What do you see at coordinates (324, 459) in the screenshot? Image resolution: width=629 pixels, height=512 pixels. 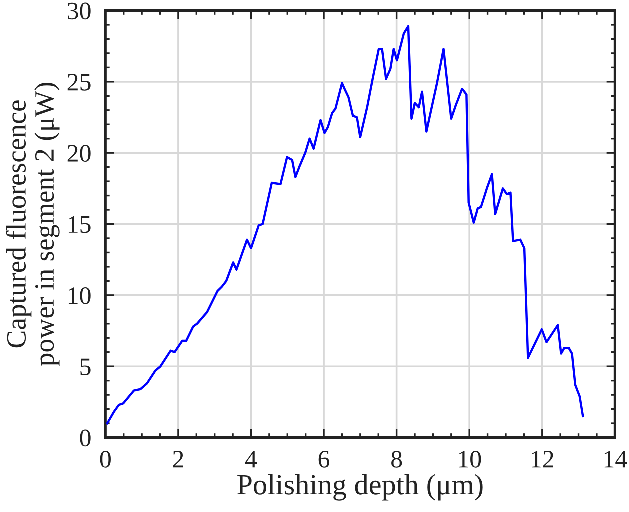 I see `x-tick-label: 6` at bounding box center [324, 459].